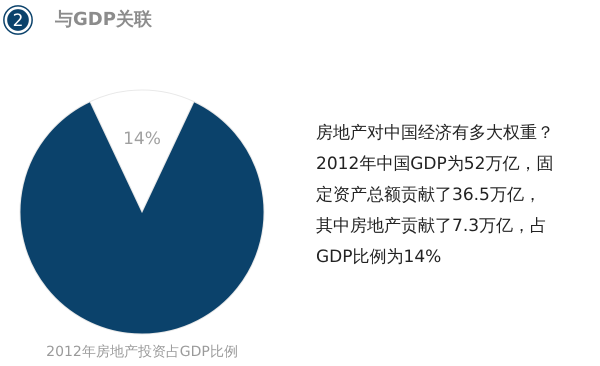 The width and height of the screenshot is (600, 366). I want to click on text: 2, so click(18, 21).